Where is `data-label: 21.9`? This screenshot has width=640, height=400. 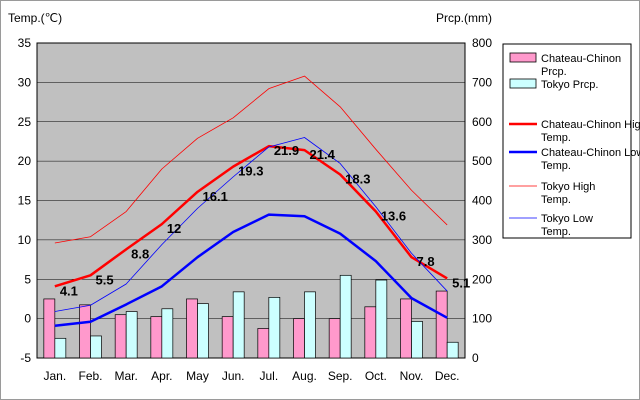
data-label: 21.9 is located at coordinates (286, 150).